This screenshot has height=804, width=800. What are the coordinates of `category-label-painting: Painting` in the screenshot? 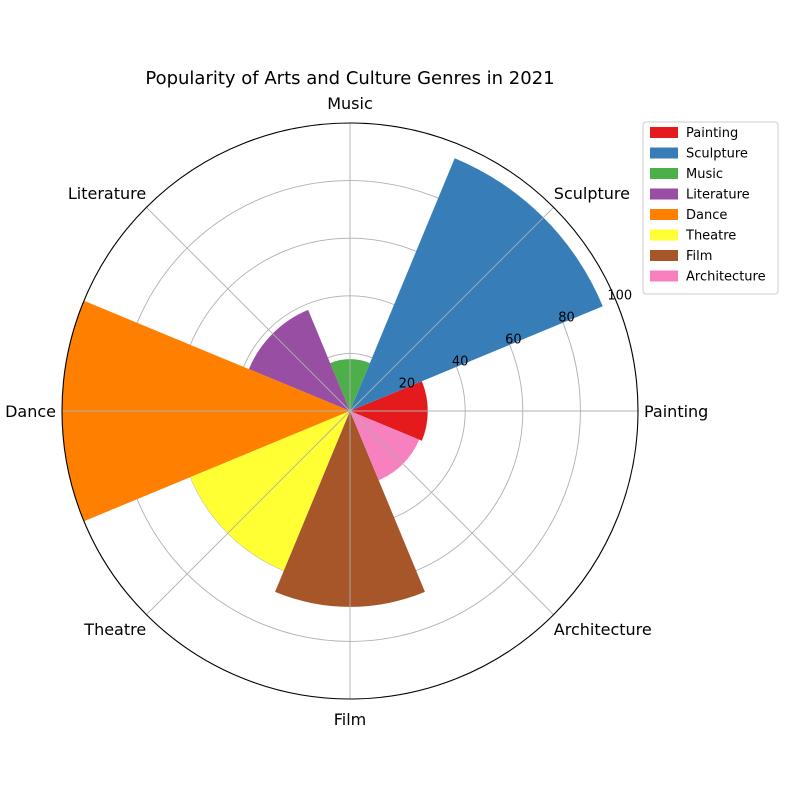 It's located at (676, 411).